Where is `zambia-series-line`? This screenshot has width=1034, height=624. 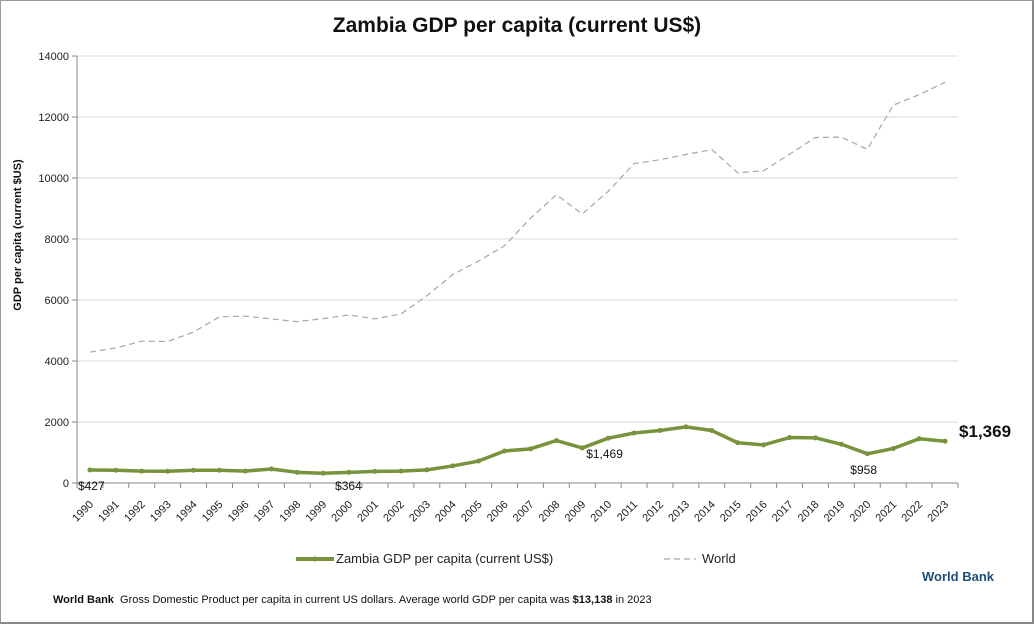 zambia-series-line is located at coordinates (517, 450).